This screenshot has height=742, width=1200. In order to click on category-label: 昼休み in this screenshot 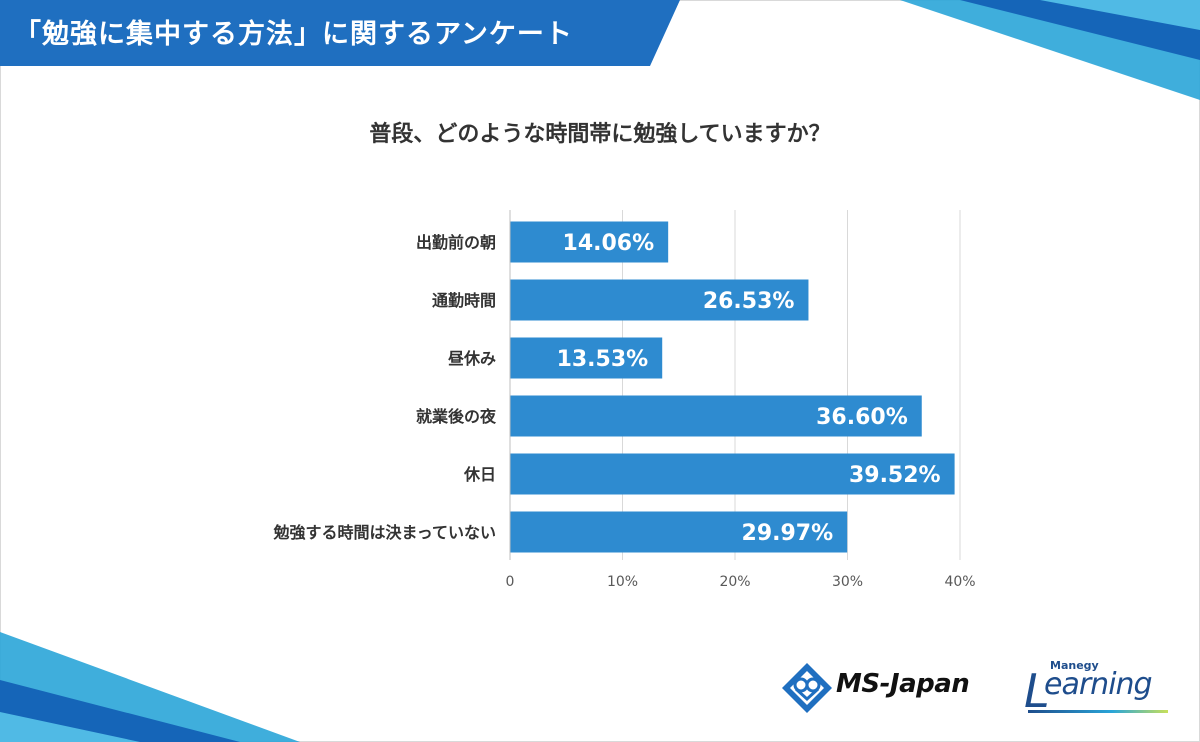, I will do `click(471, 358)`.